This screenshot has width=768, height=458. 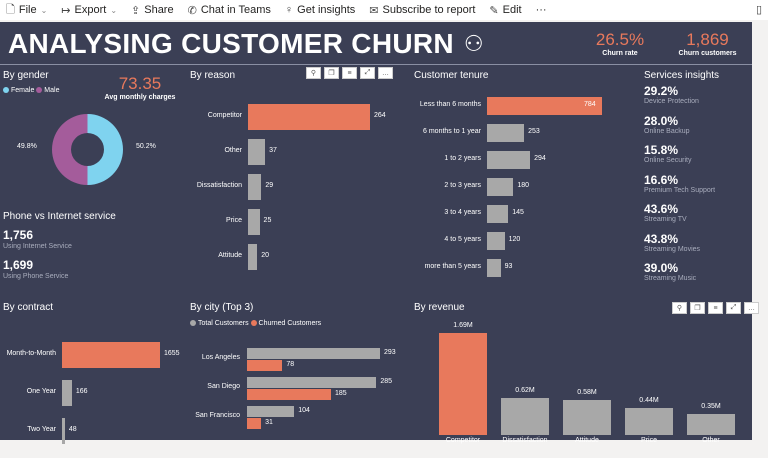 What do you see at coordinates (27, 146) in the screenshot?
I see `male-pct: 49.8%` at bounding box center [27, 146].